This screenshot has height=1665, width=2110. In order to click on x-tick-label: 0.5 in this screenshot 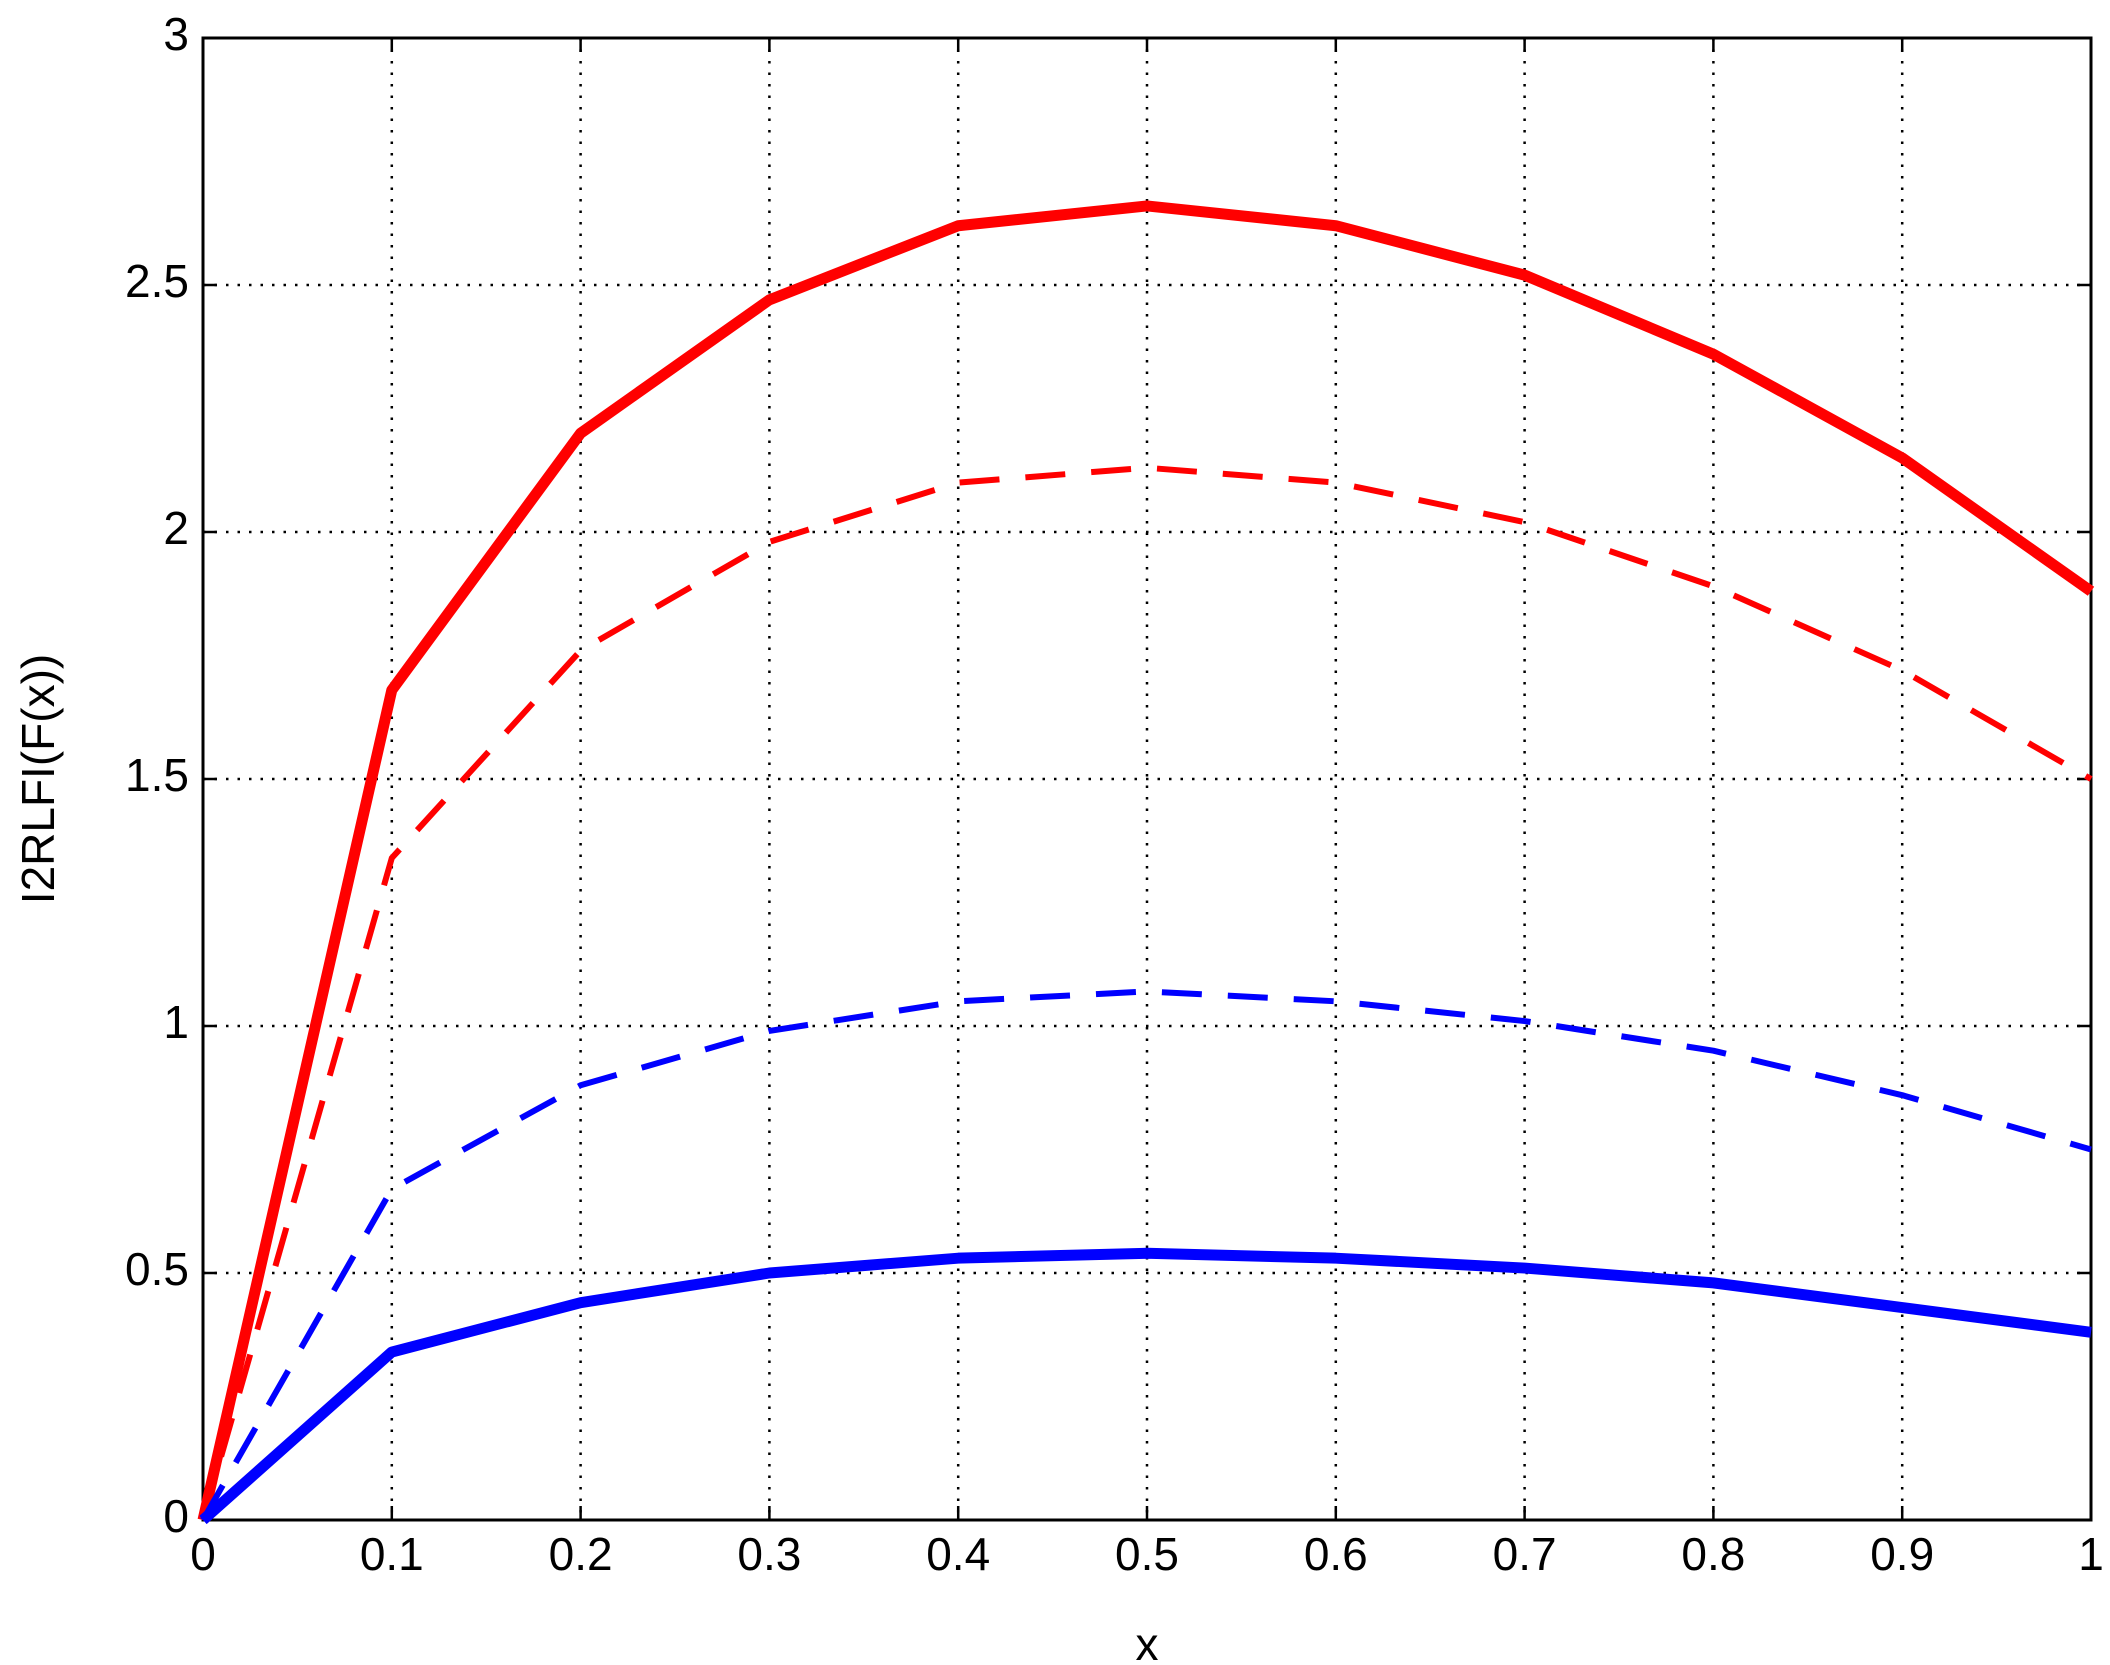, I will do `click(1147, 1554)`.